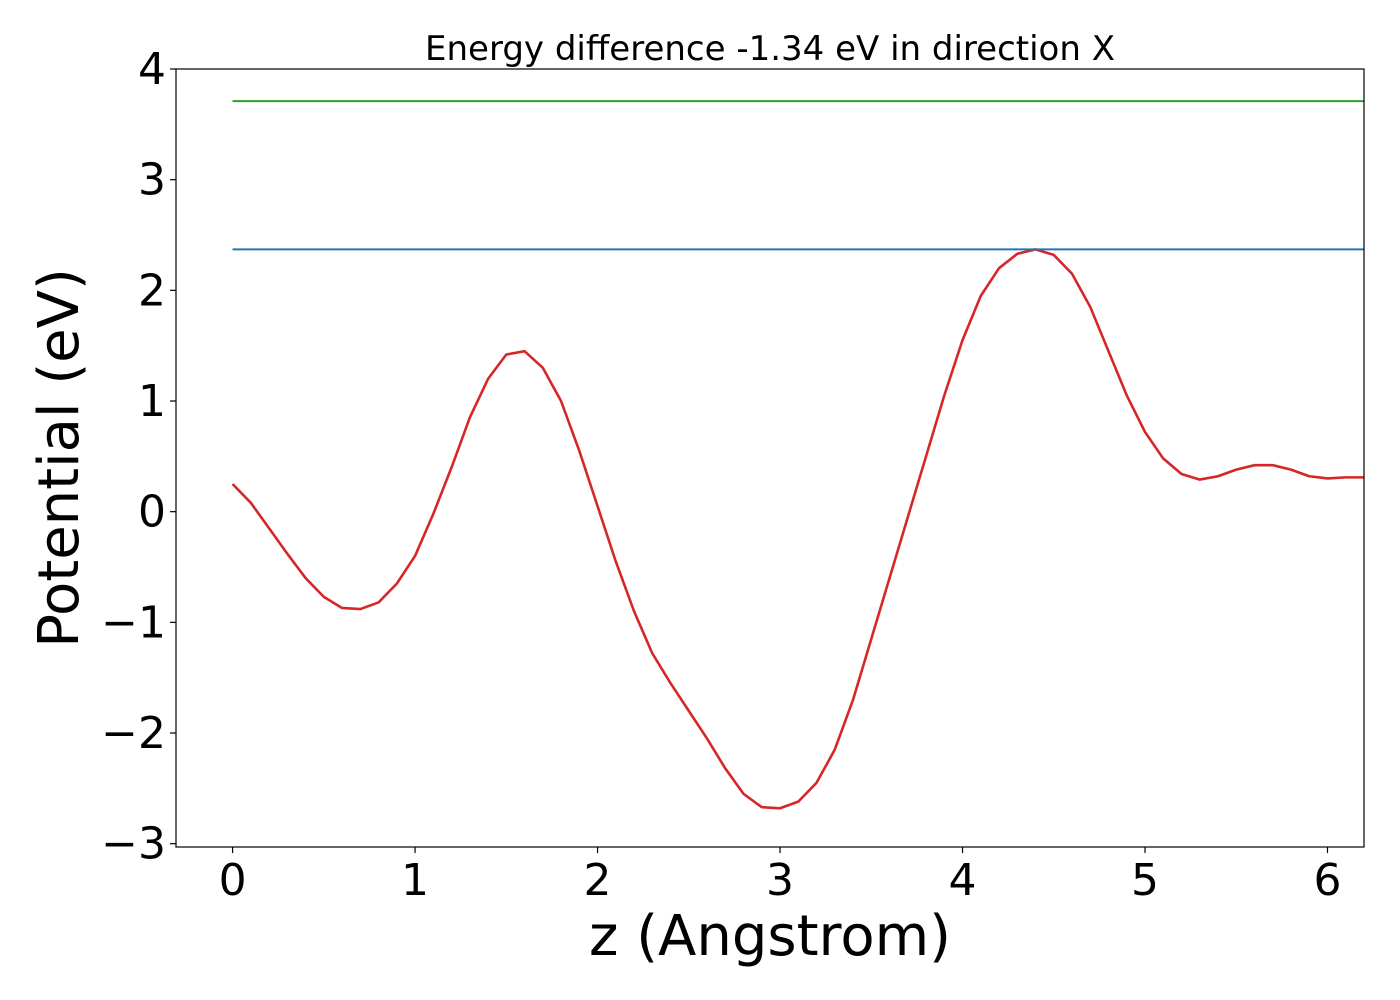  What do you see at coordinates (152, 69) in the screenshot?
I see `y-tick-label: 4` at bounding box center [152, 69].